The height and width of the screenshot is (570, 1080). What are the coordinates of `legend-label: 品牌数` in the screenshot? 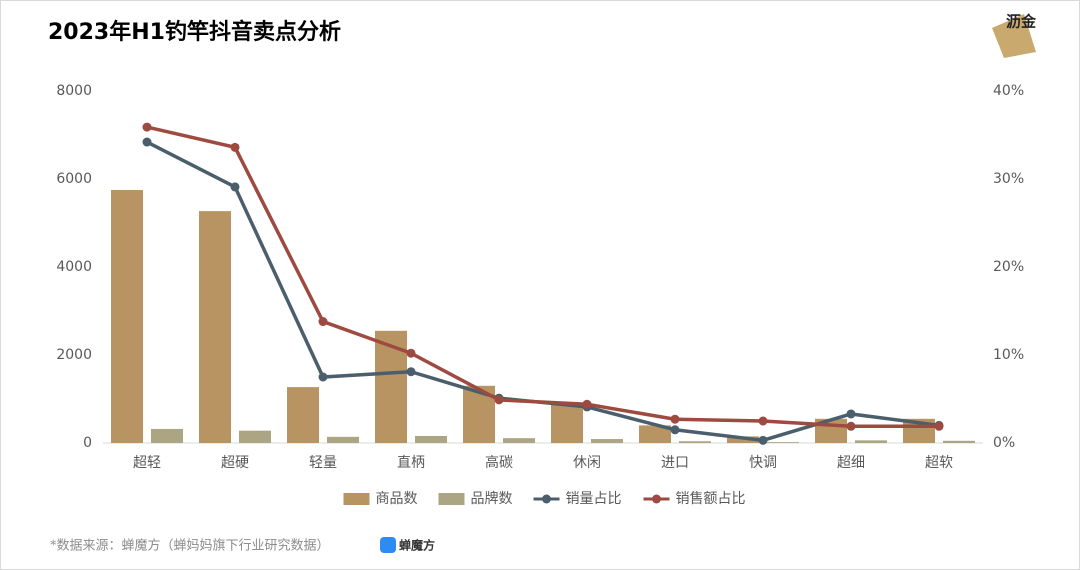 It's located at (492, 498).